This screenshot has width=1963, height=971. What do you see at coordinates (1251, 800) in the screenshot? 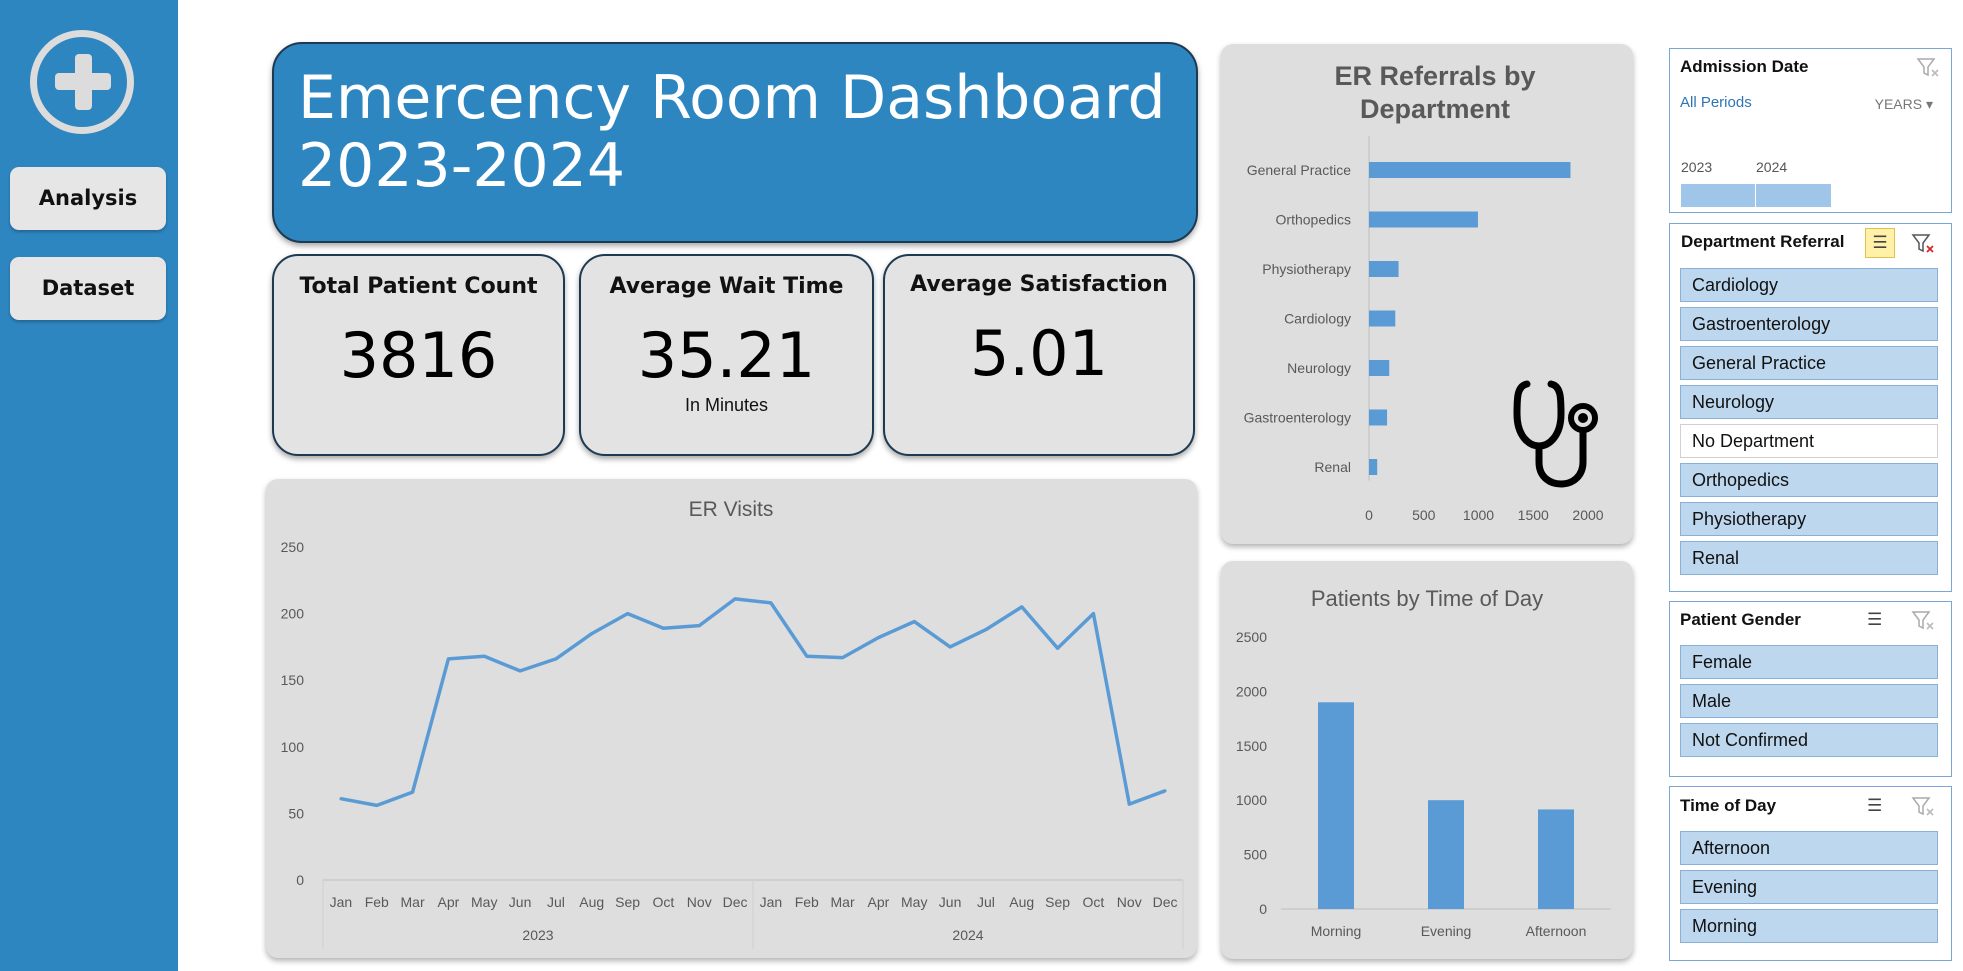
I see `y-tick-label: 1000` at bounding box center [1251, 800].